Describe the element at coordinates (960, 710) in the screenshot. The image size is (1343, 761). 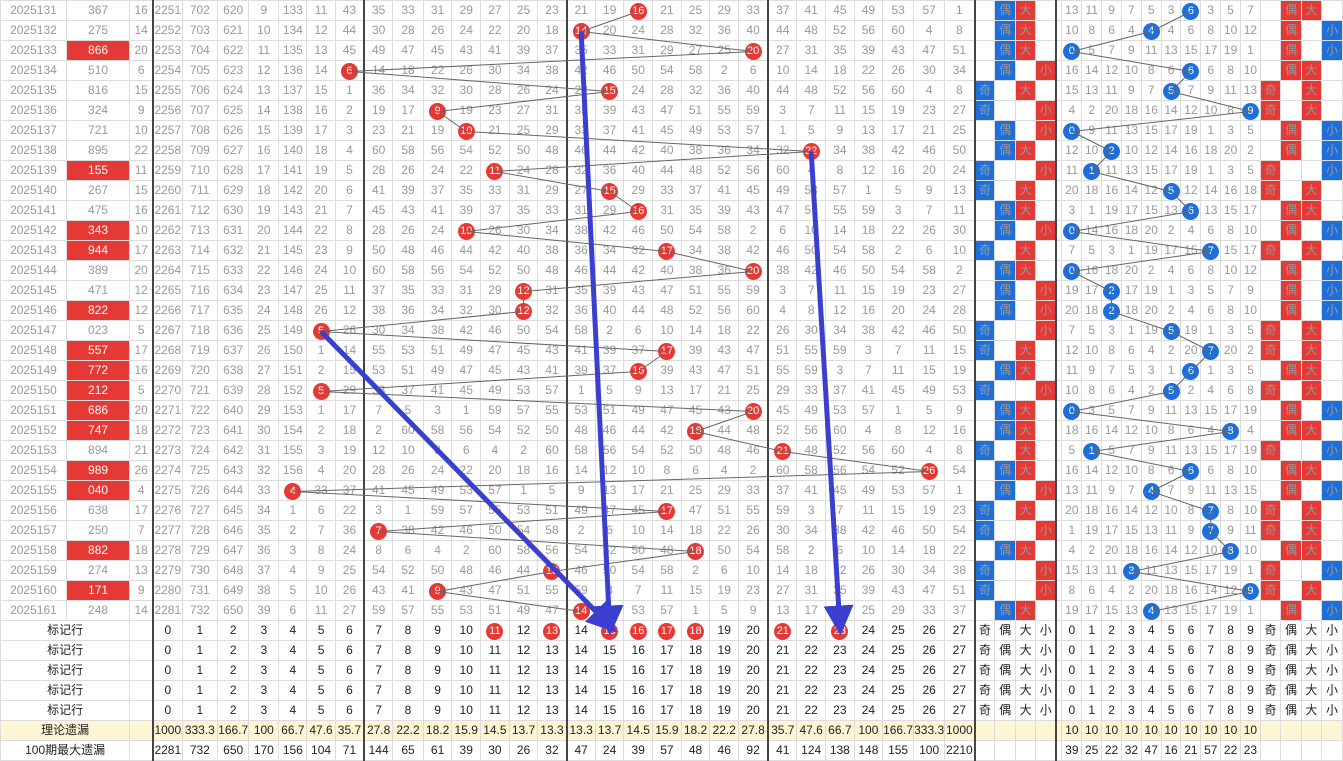
I see `marker-col-27: 27` at that location.